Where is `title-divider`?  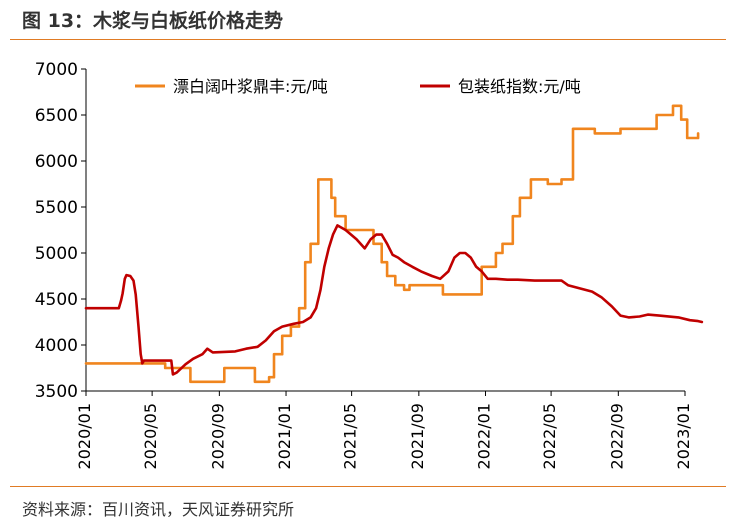 title-divider is located at coordinates (368, 39).